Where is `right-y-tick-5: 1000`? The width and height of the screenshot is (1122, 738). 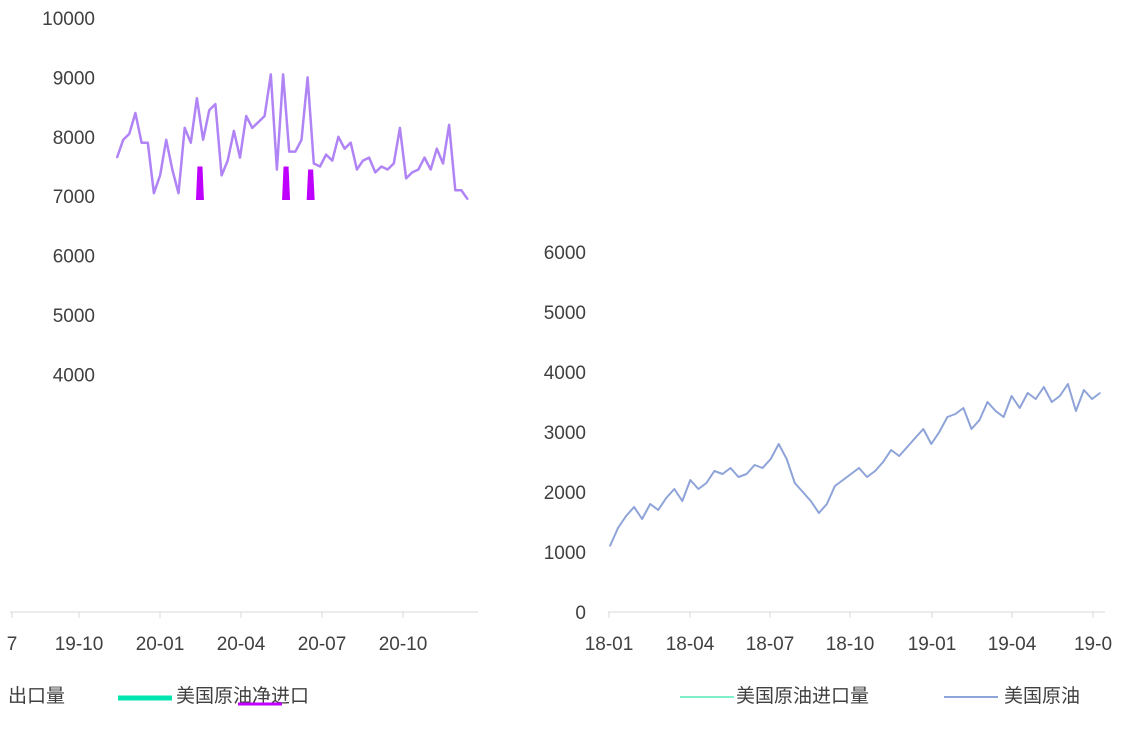 right-y-tick-5: 1000 is located at coordinates (565, 553).